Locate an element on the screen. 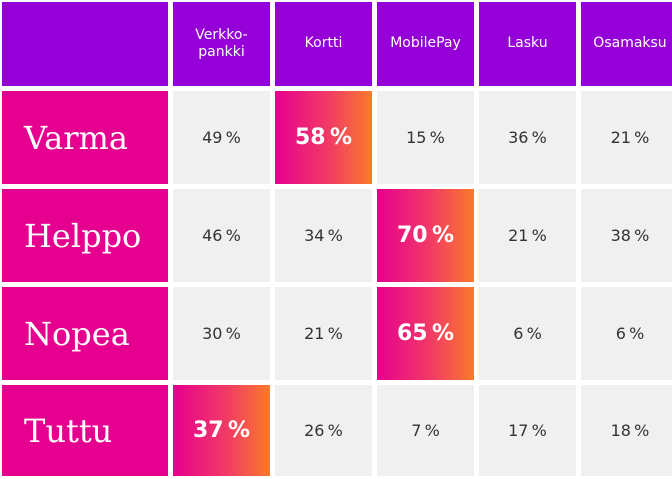  value-cell: 30 % is located at coordinates (221, 333).